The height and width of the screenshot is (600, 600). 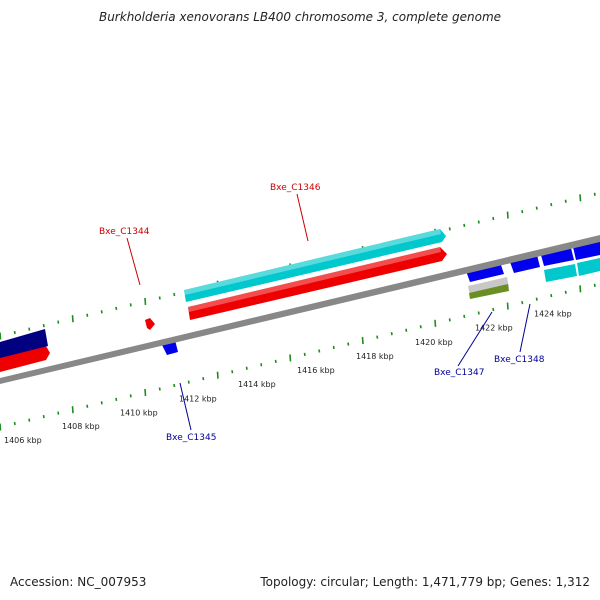 I want to click on leader-line-bxe-c1348, so click(x=525, y=328).